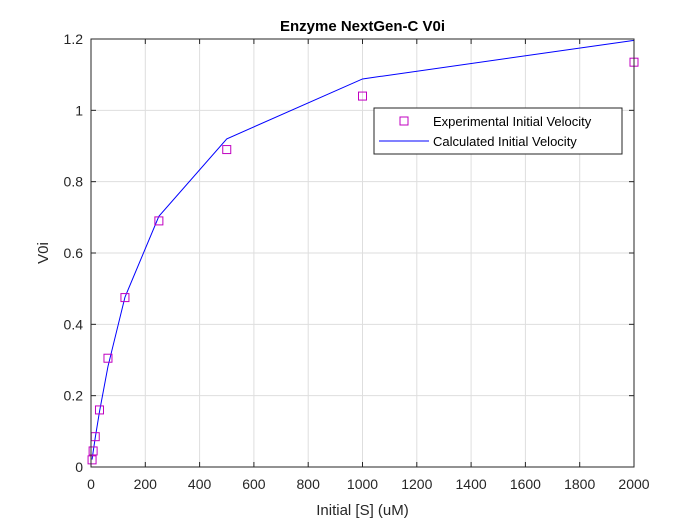 Image resolution: width=700 pixels, height=525 pixels. Describe the element at coordinates (362, 26) in the screenshot. I see `chart-title: Enzyme NextGen-C V0i` at that location.